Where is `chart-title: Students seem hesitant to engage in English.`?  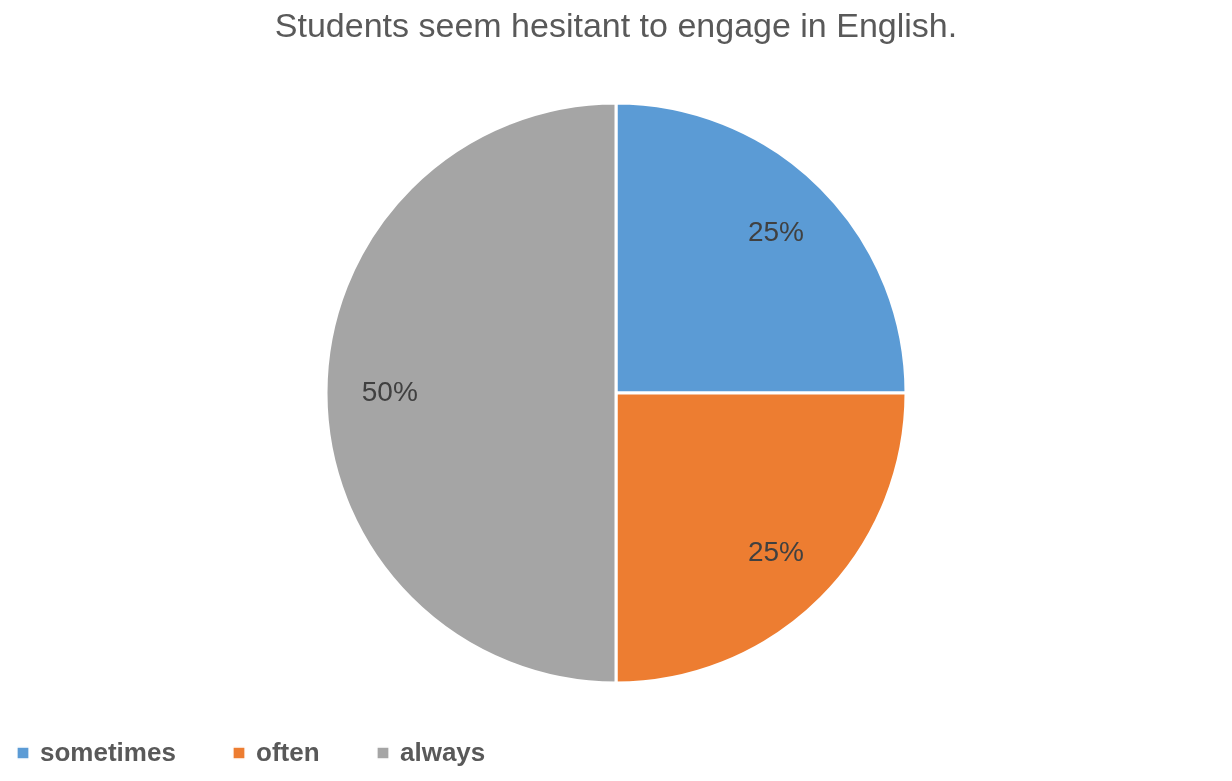 chart-title: Students seem hesitant to engage in English. is located at coordinates (616, 25).